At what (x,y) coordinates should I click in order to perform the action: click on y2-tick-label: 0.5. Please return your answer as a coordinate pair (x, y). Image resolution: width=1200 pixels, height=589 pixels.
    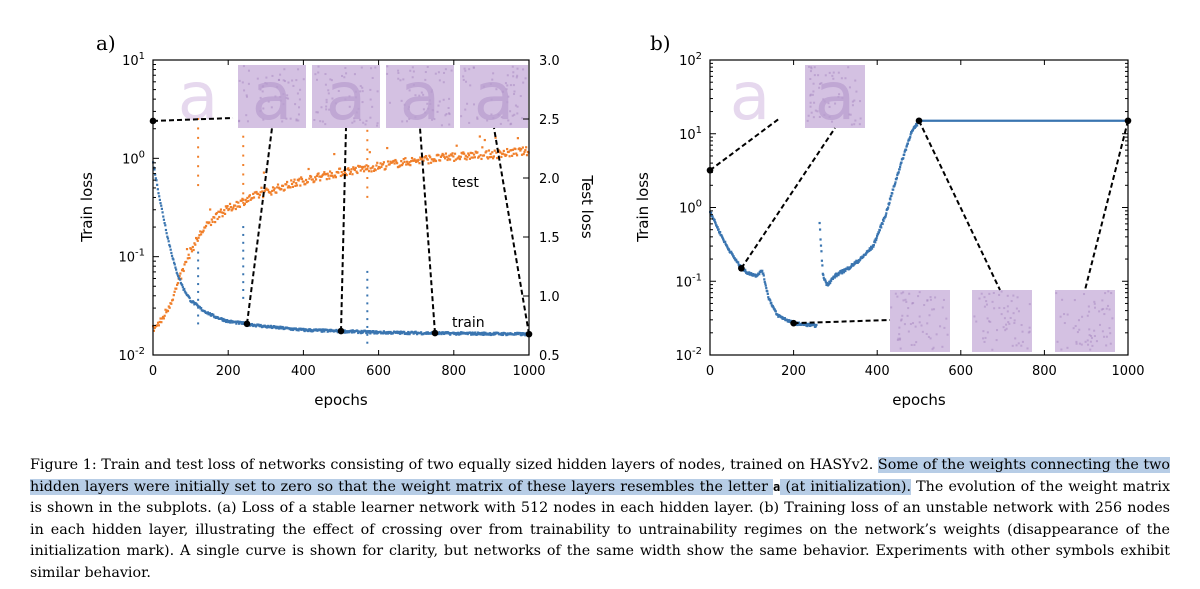
    Looking at the image, I should click on (549, 356).